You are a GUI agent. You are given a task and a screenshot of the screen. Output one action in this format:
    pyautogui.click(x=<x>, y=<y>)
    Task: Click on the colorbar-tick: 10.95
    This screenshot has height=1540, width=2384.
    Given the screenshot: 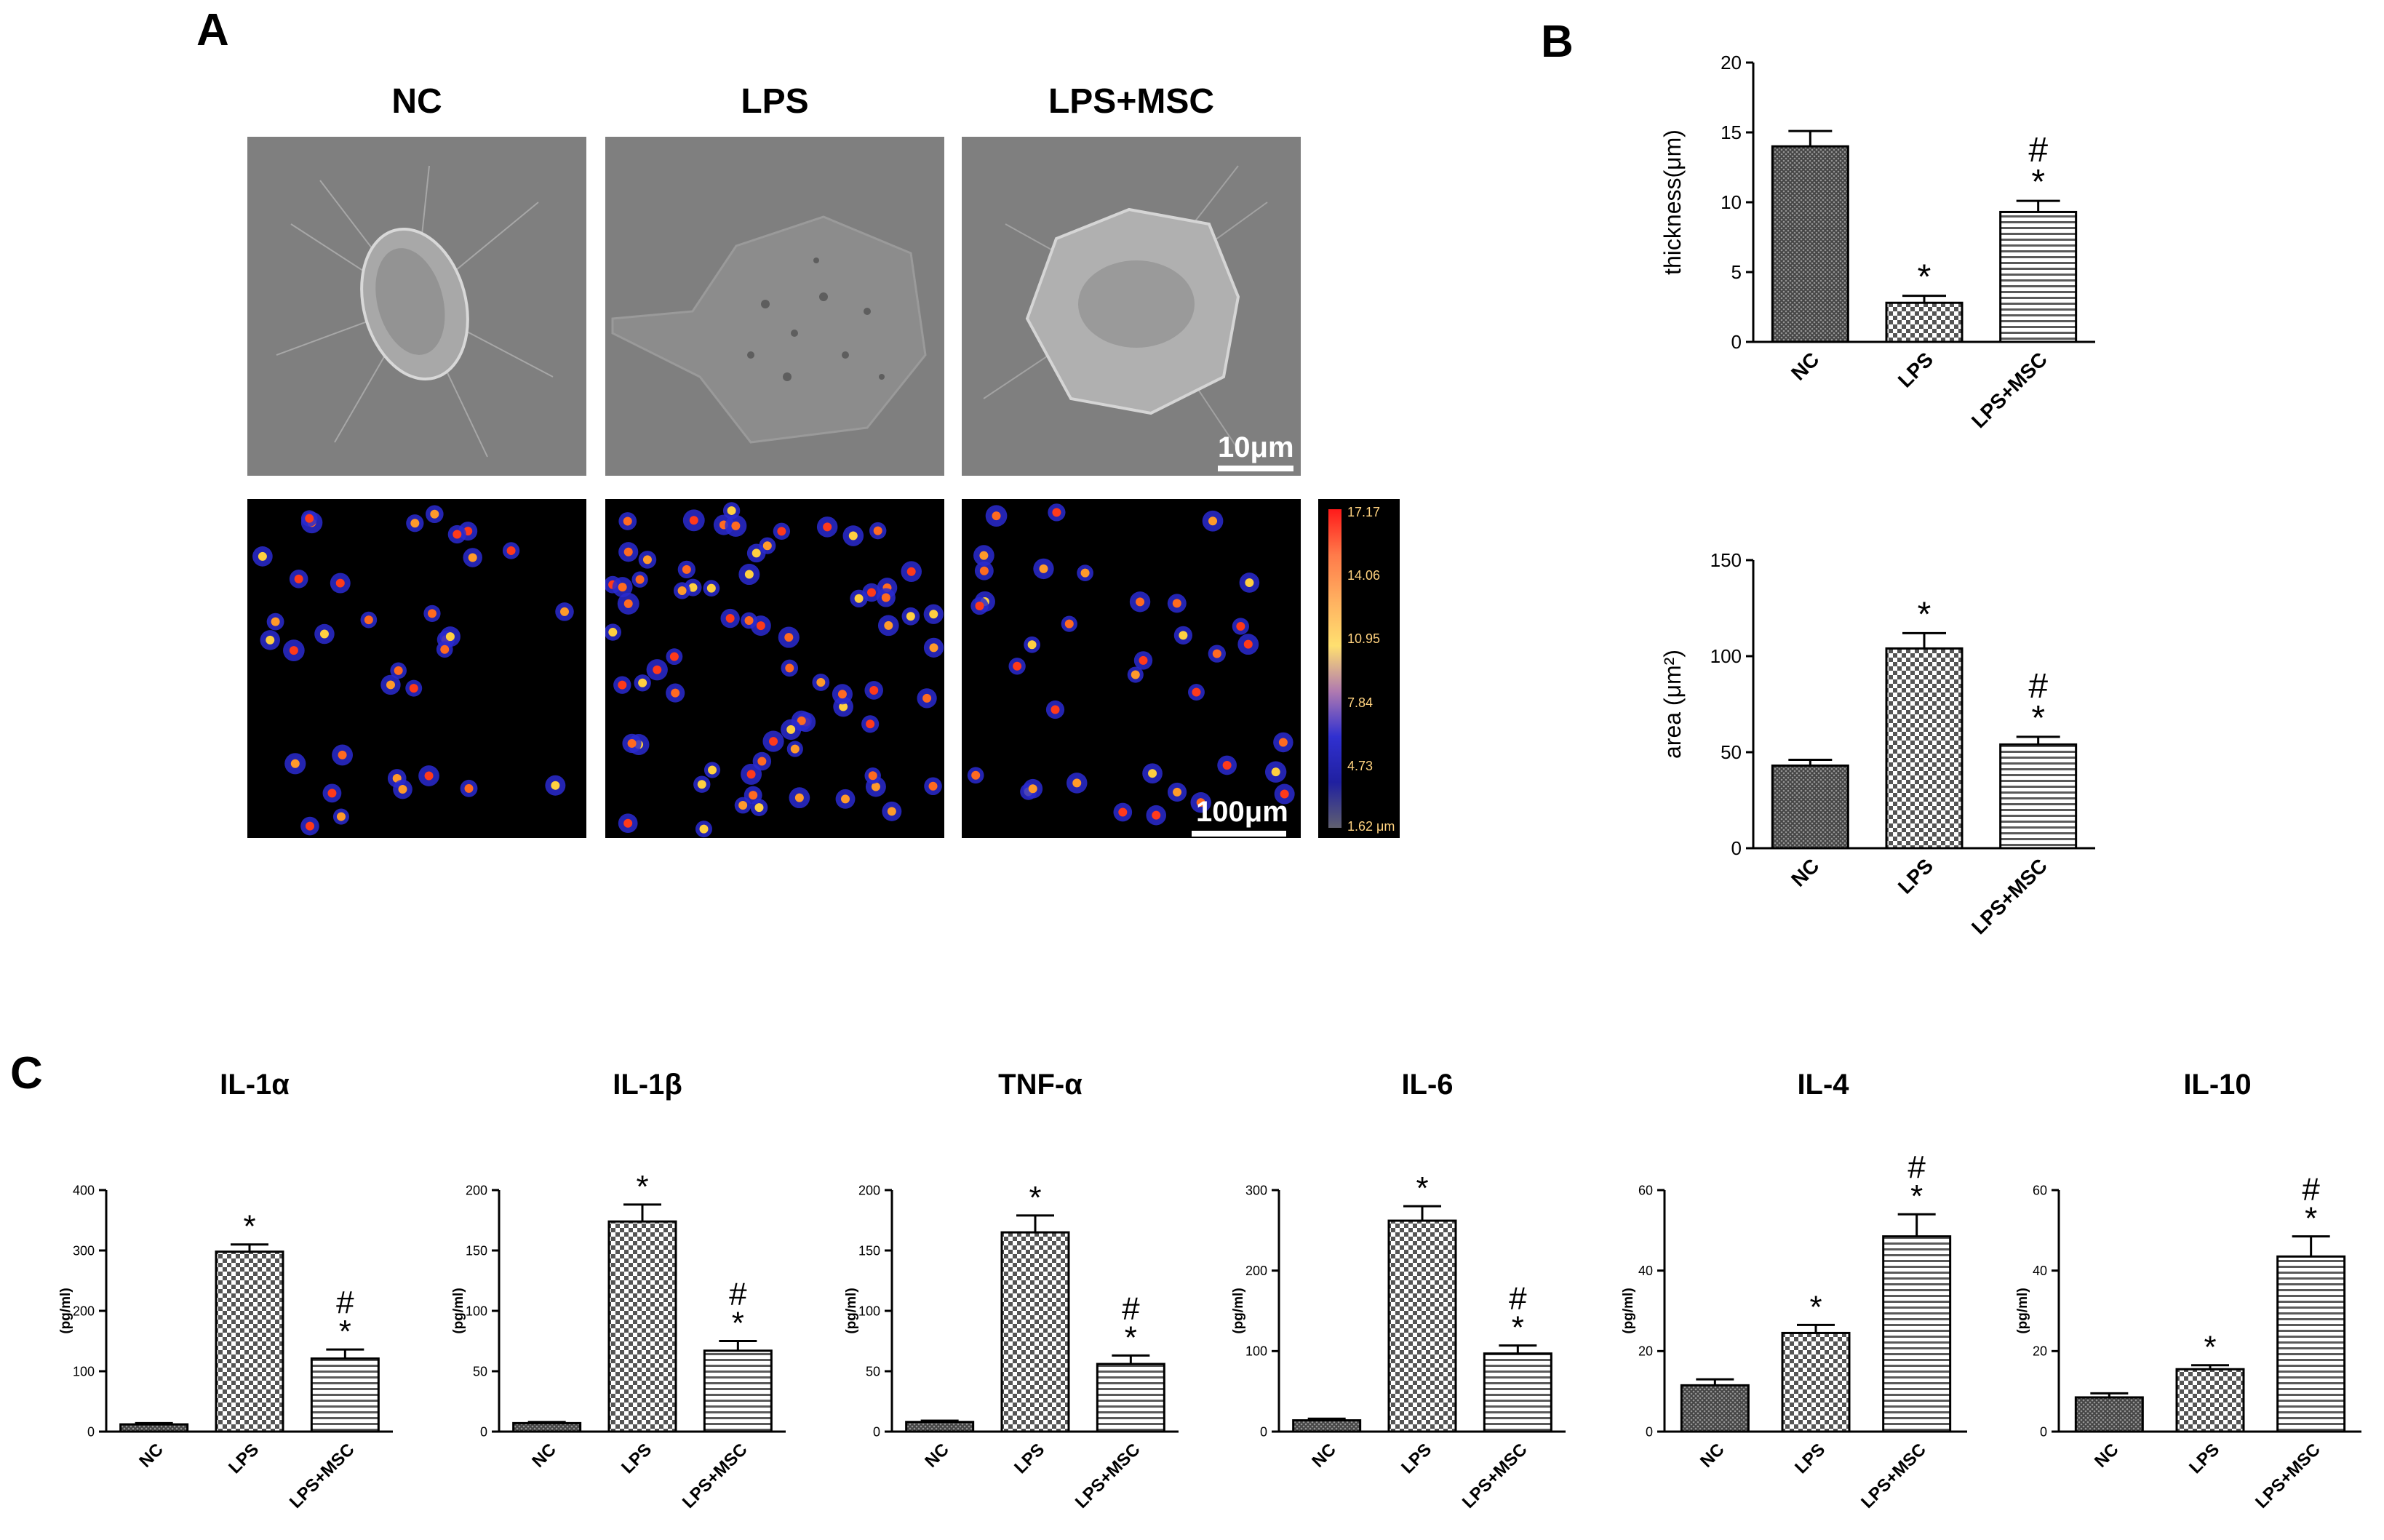 What is the action you would take?
    pyautogui.click(x=1364, y=639)
    